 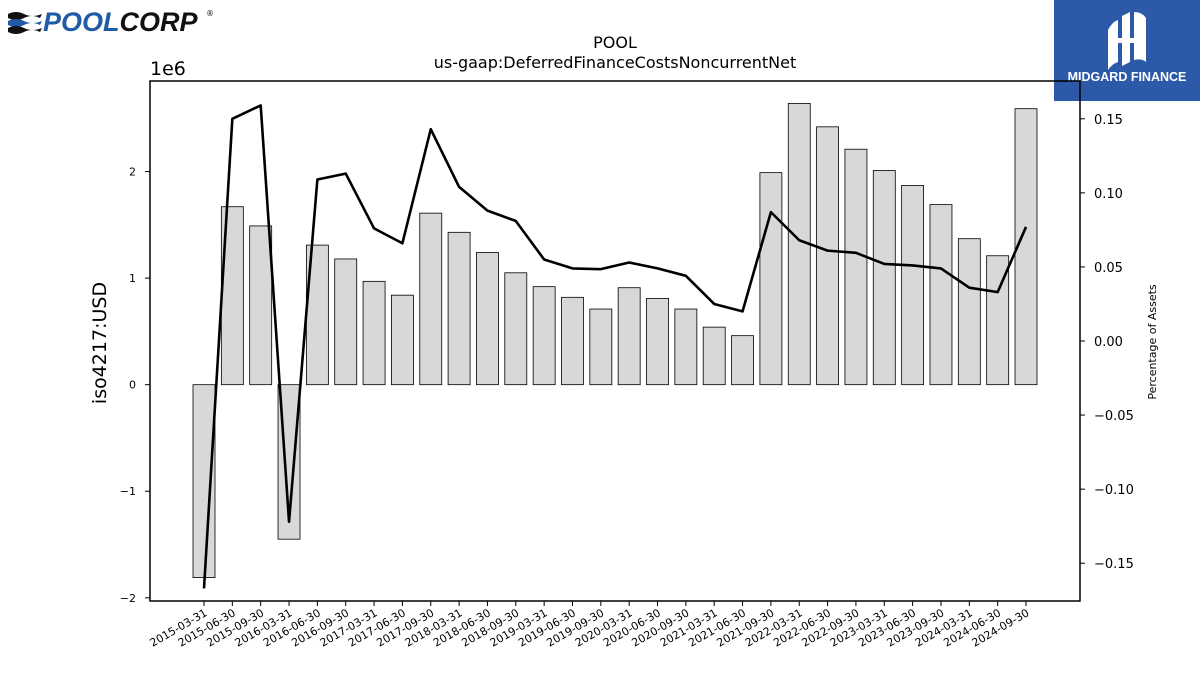 I want to click on svg-text: POOLCORP, so click(x=121, y=21).